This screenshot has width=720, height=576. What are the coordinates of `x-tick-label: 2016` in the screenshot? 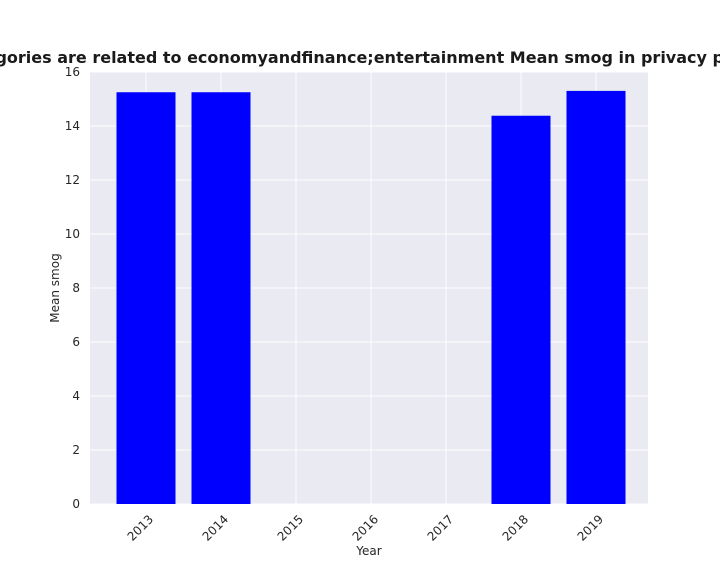 It's located at (365, 527).